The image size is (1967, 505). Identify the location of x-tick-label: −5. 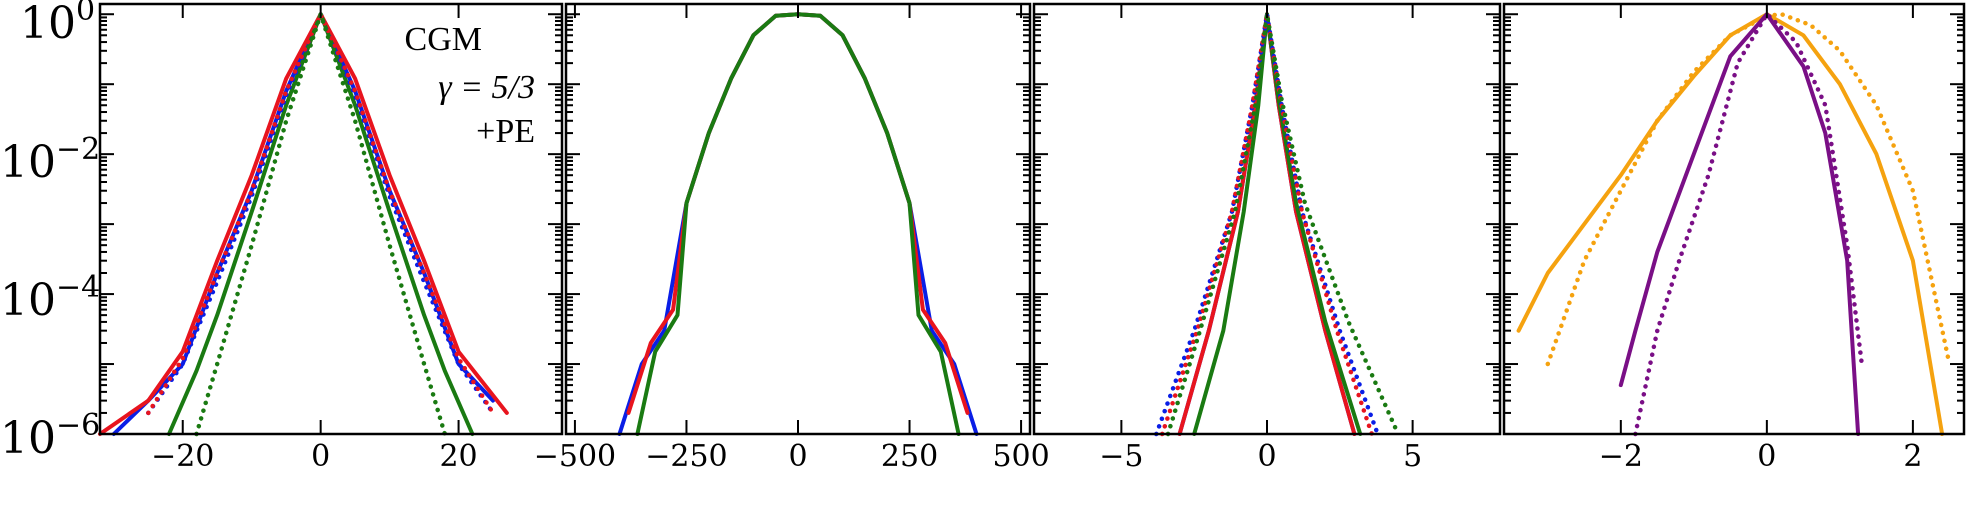
(1121, 456).